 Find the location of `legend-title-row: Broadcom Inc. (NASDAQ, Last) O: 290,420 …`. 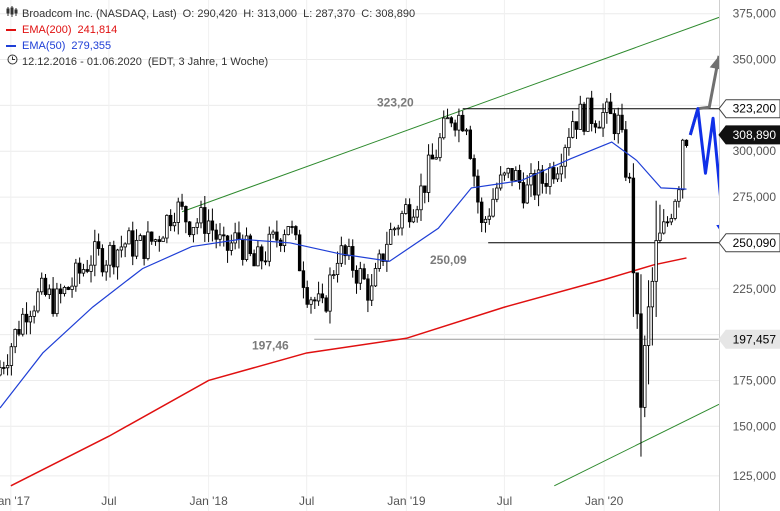

legend-title-row: Broadcom Inc. (NASDAQ, Last) O: 290,420 … is located at coordinates (210, 14).